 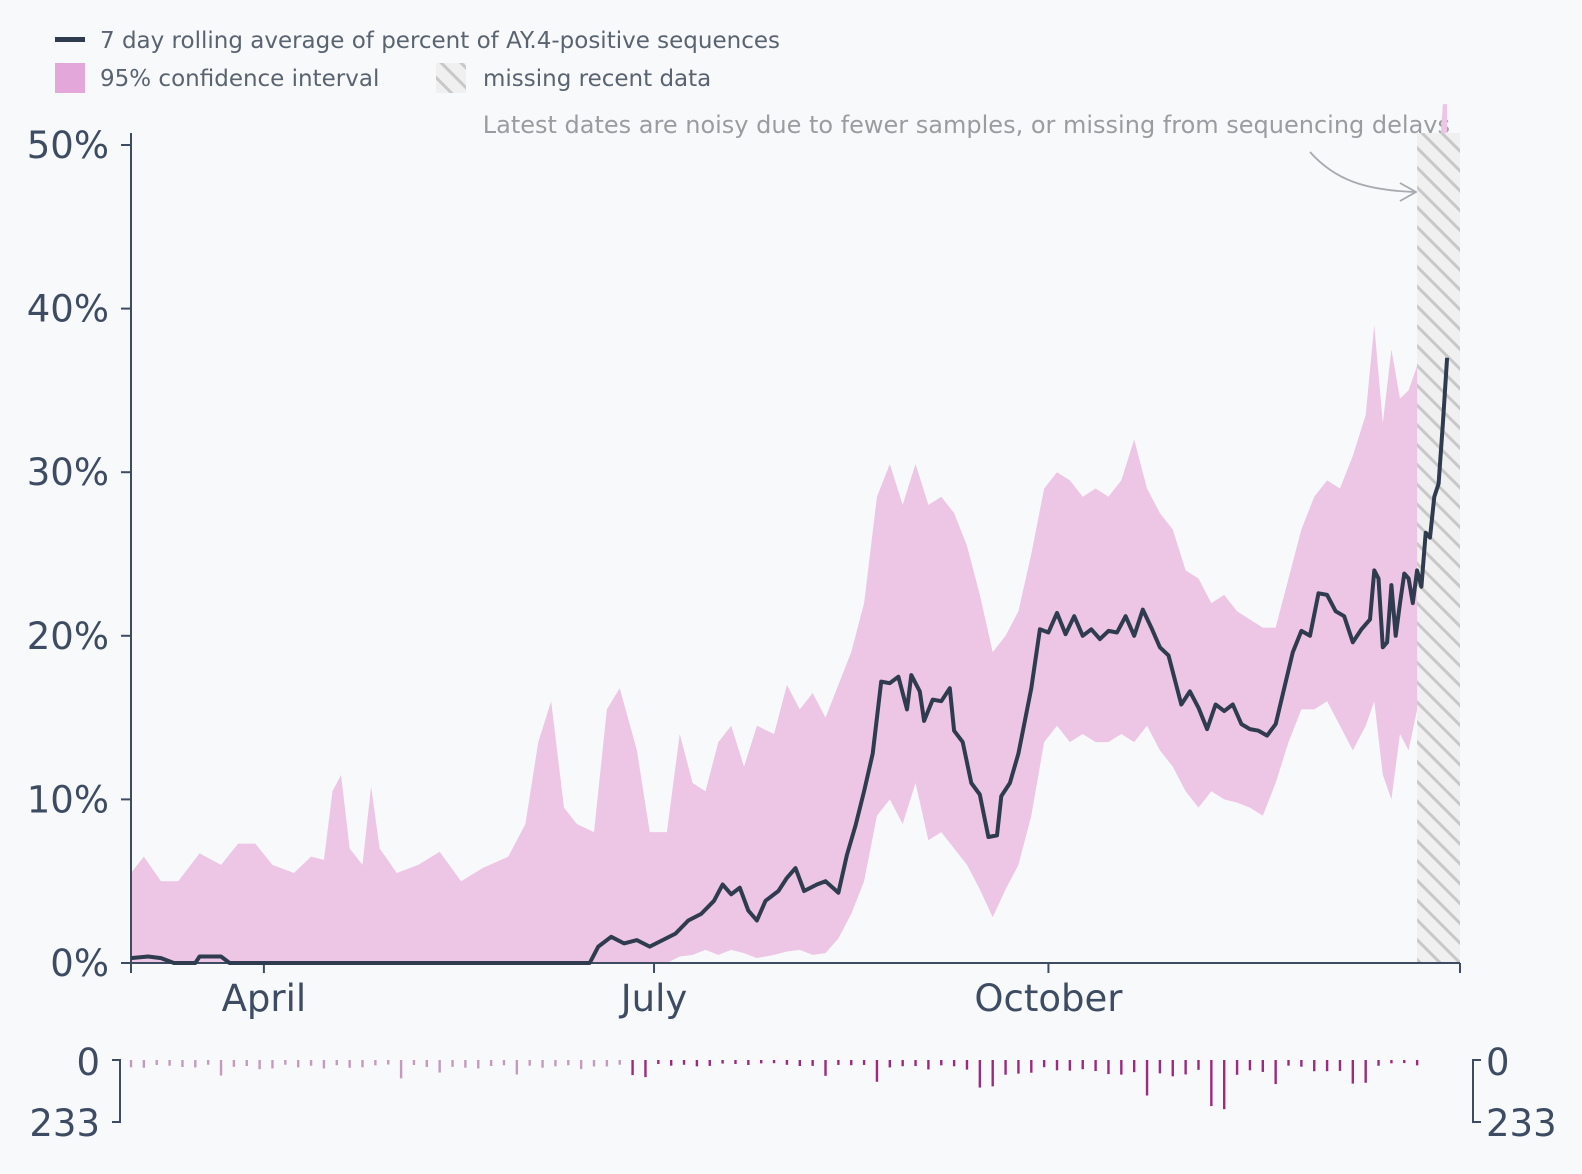 What do you see at coordinates (774, 1085) in the screenshot?
I see `counts-strip` at bounding box center [774, 1085].